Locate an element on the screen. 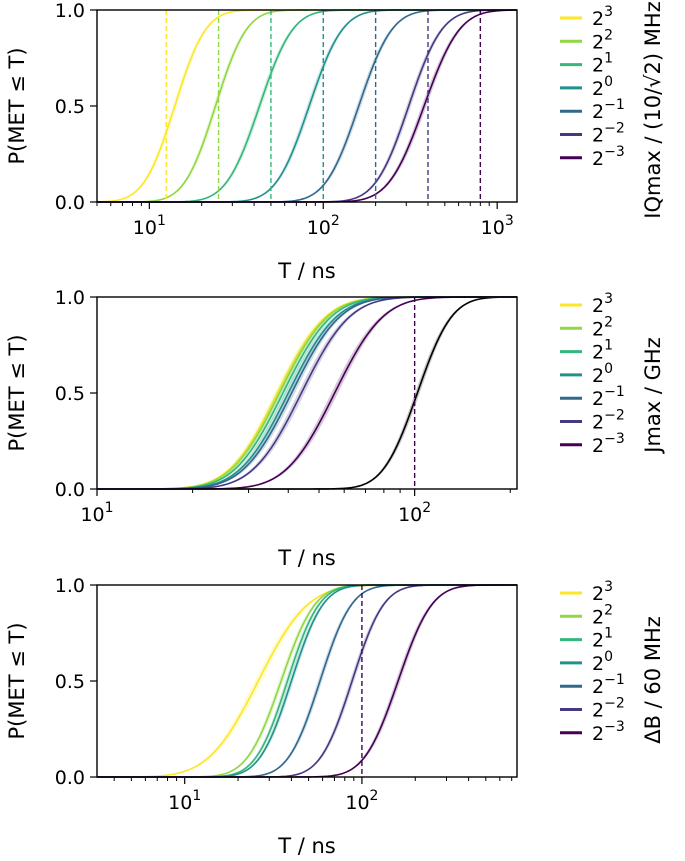  reference-curve is located at coordinates (307, 393).